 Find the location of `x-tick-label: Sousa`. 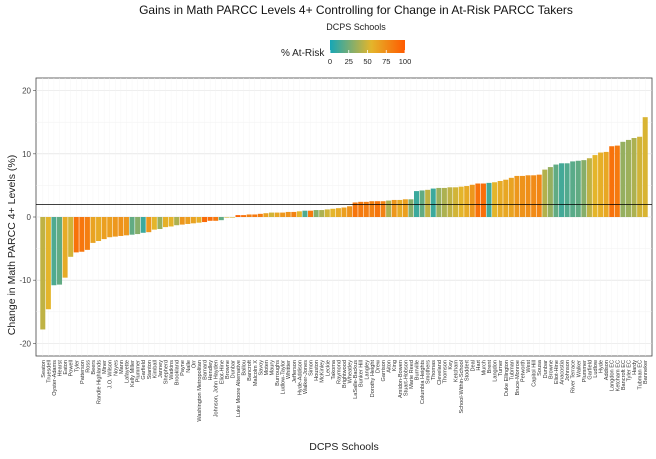

x-tick-label: Sousa is located at coordinates (540, 367).